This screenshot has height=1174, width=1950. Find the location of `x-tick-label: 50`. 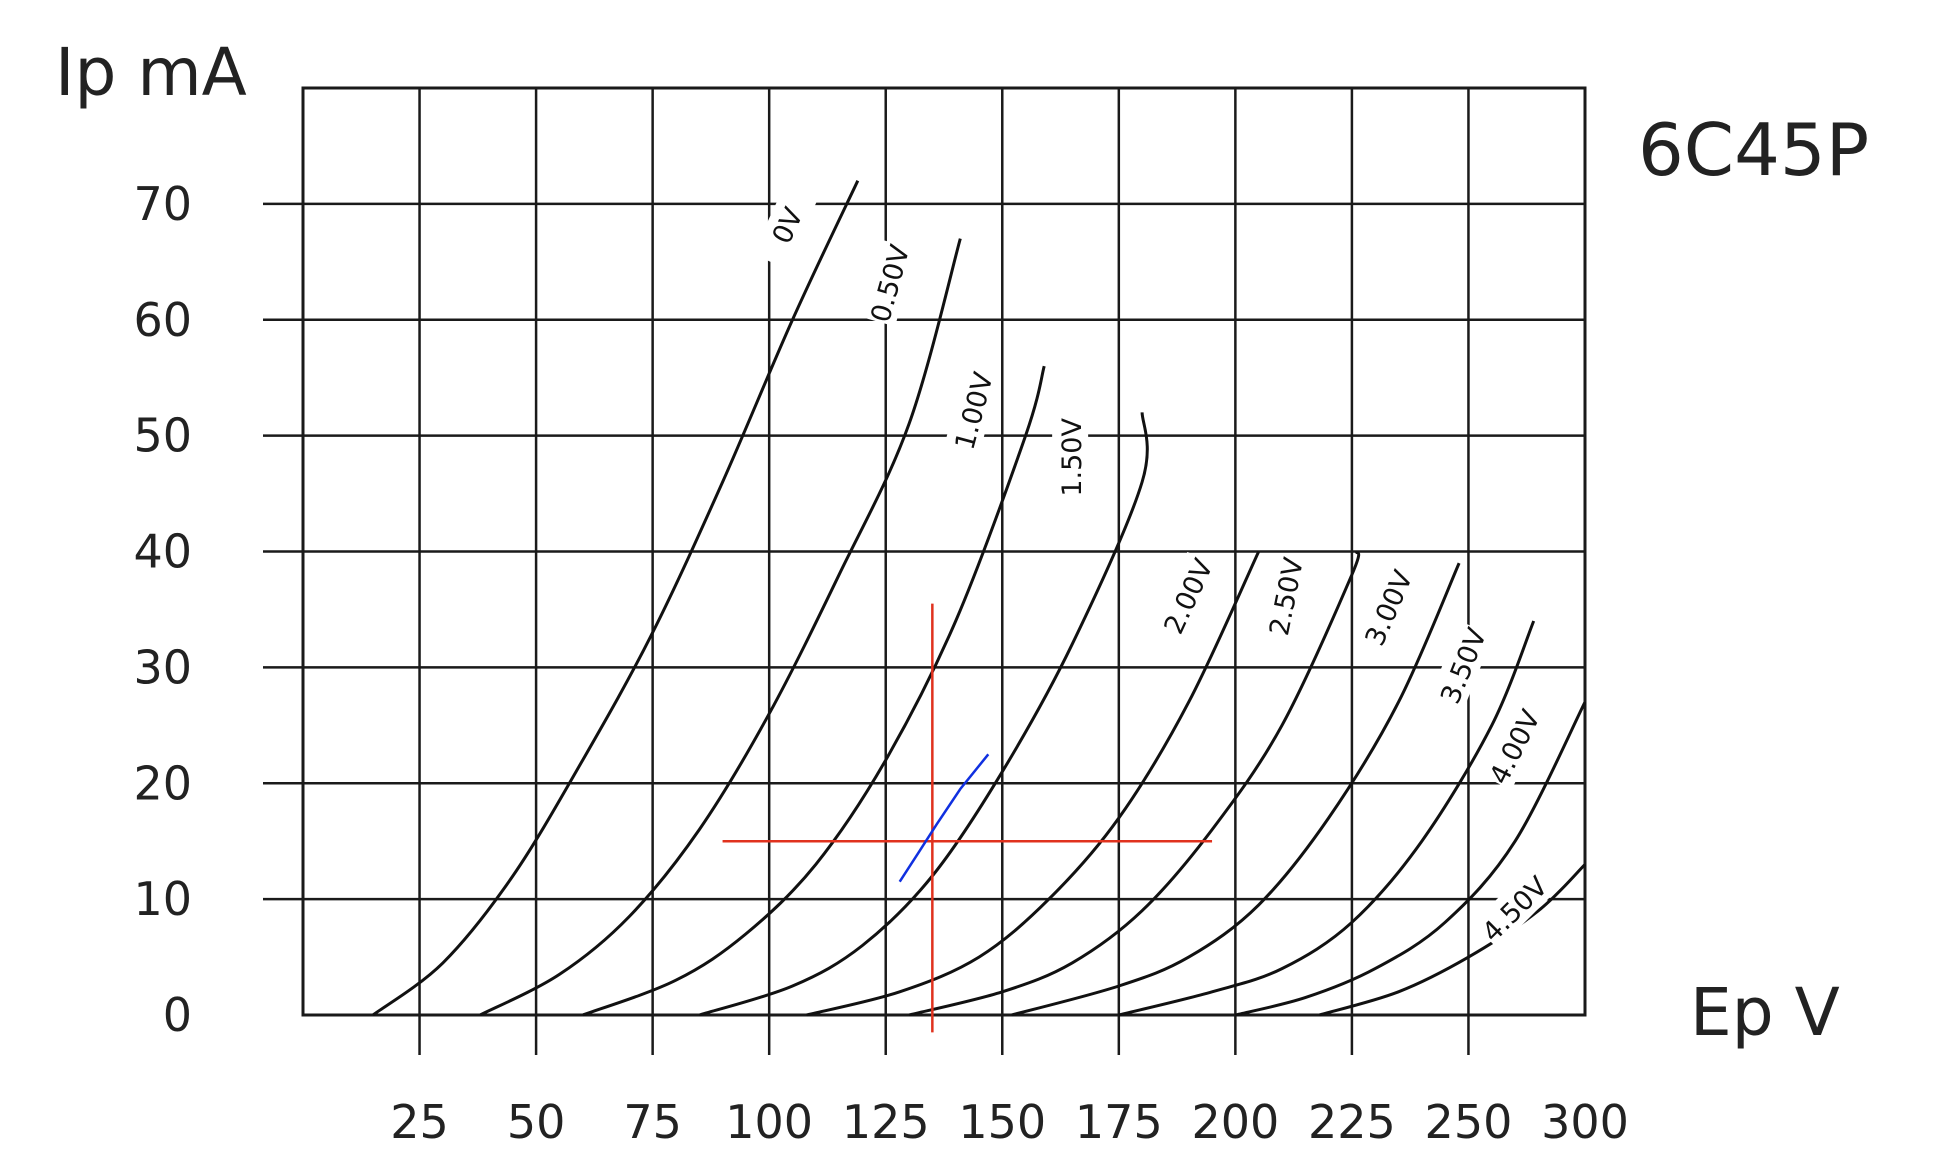

x-tick-label: 50 is located at coordinates (536, 1122).